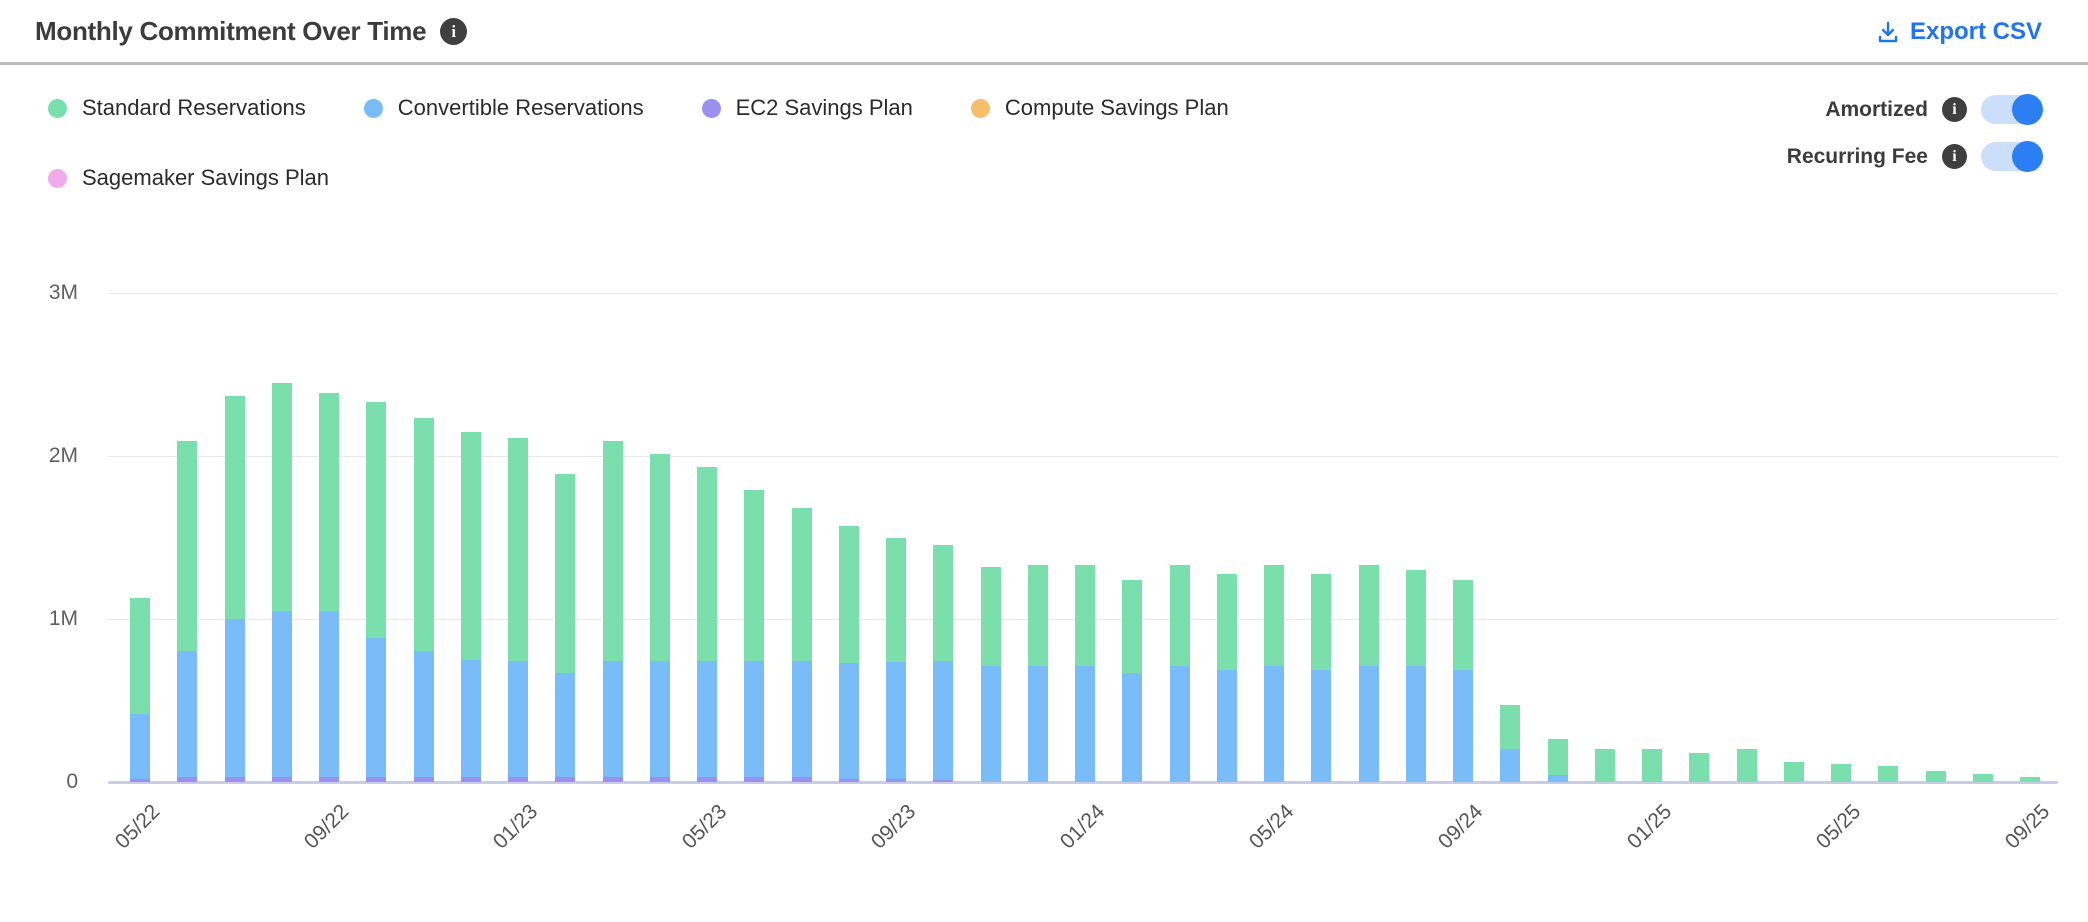 This screenshot has width=2088, height=922. I want to click on bar-03/25, so click(1746, 765).